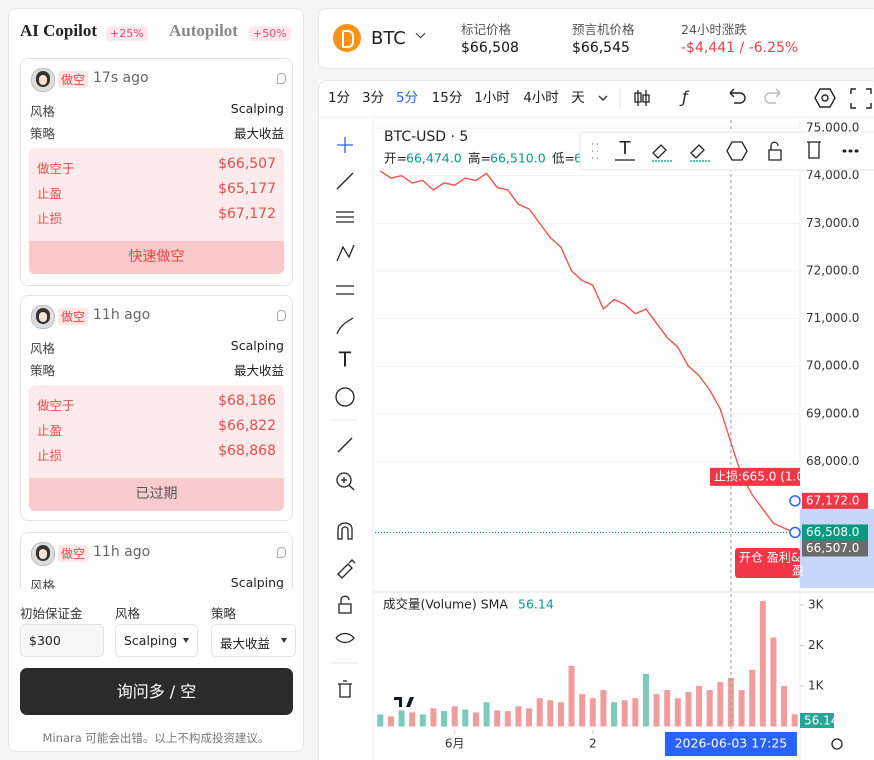 This screenshot has width=874, height=760. I want to click on field-label: 风格, so click(128, 613).